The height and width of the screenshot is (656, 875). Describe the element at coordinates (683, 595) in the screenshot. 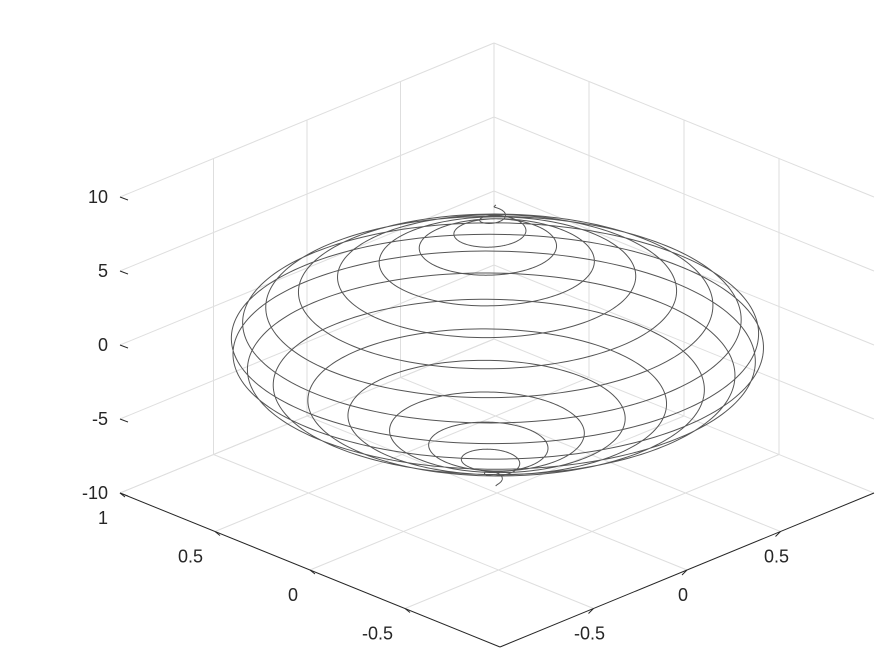

I see `x-tick-label: 0` at that location.